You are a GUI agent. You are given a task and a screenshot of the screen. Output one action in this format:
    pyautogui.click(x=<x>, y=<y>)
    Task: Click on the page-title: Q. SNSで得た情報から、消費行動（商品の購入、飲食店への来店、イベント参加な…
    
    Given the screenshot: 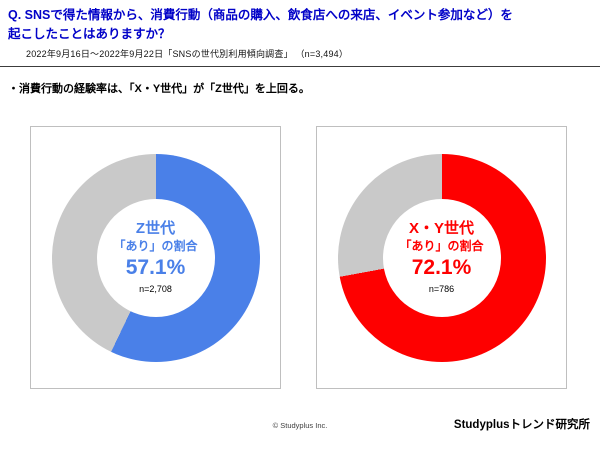 What is the action you would take?
    pyautogui.click(x=302, y=25)
    